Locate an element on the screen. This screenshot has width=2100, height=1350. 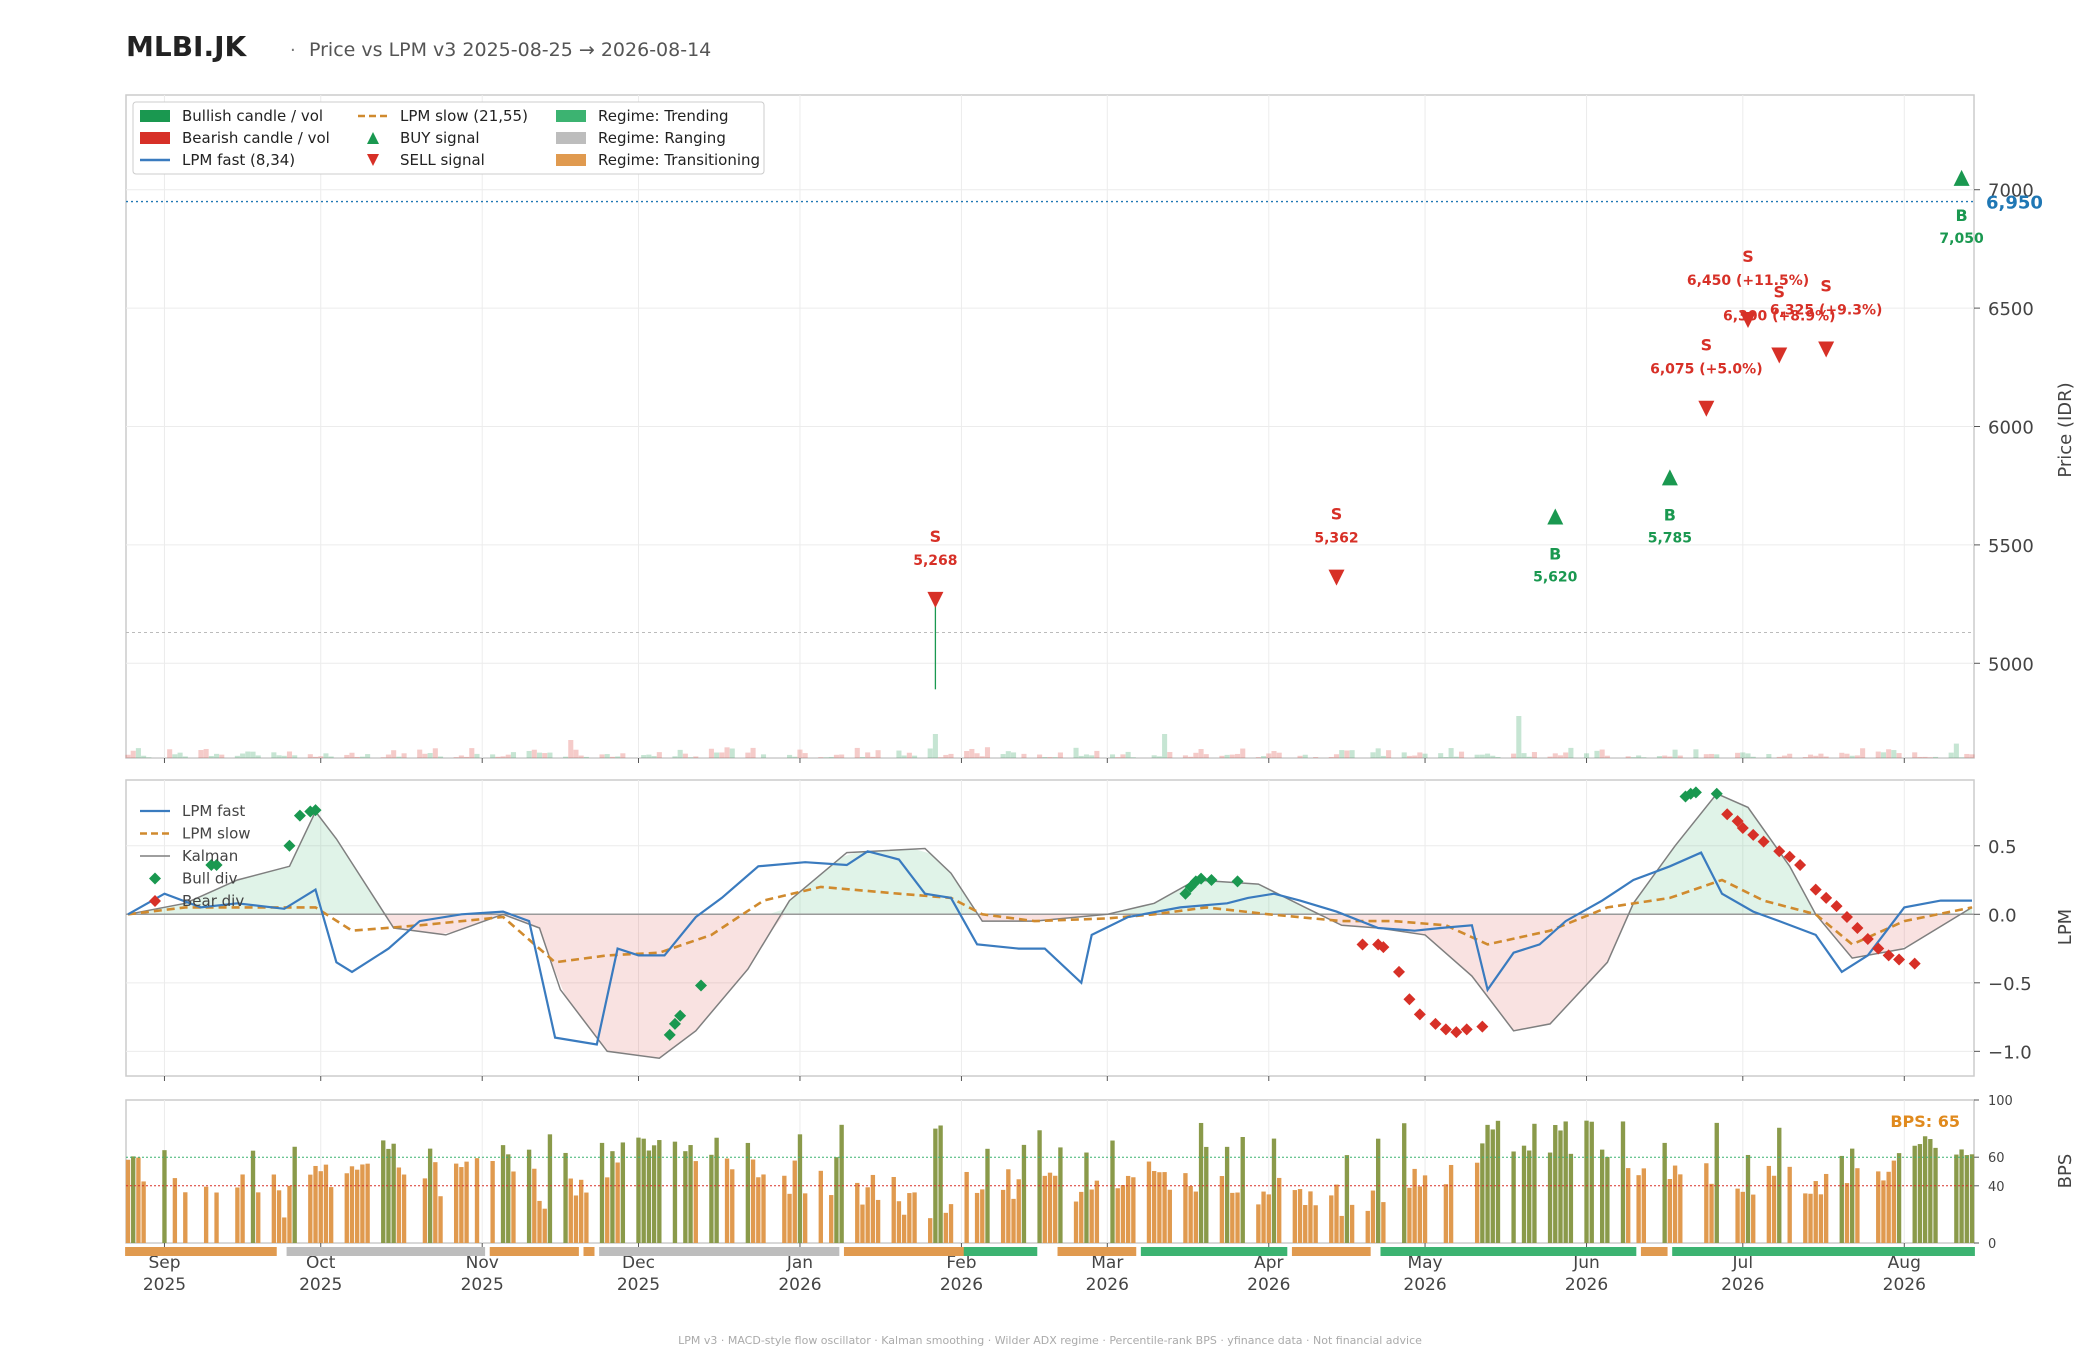
x-tick-label-month: Dec is located at coordinates (638, 1263).